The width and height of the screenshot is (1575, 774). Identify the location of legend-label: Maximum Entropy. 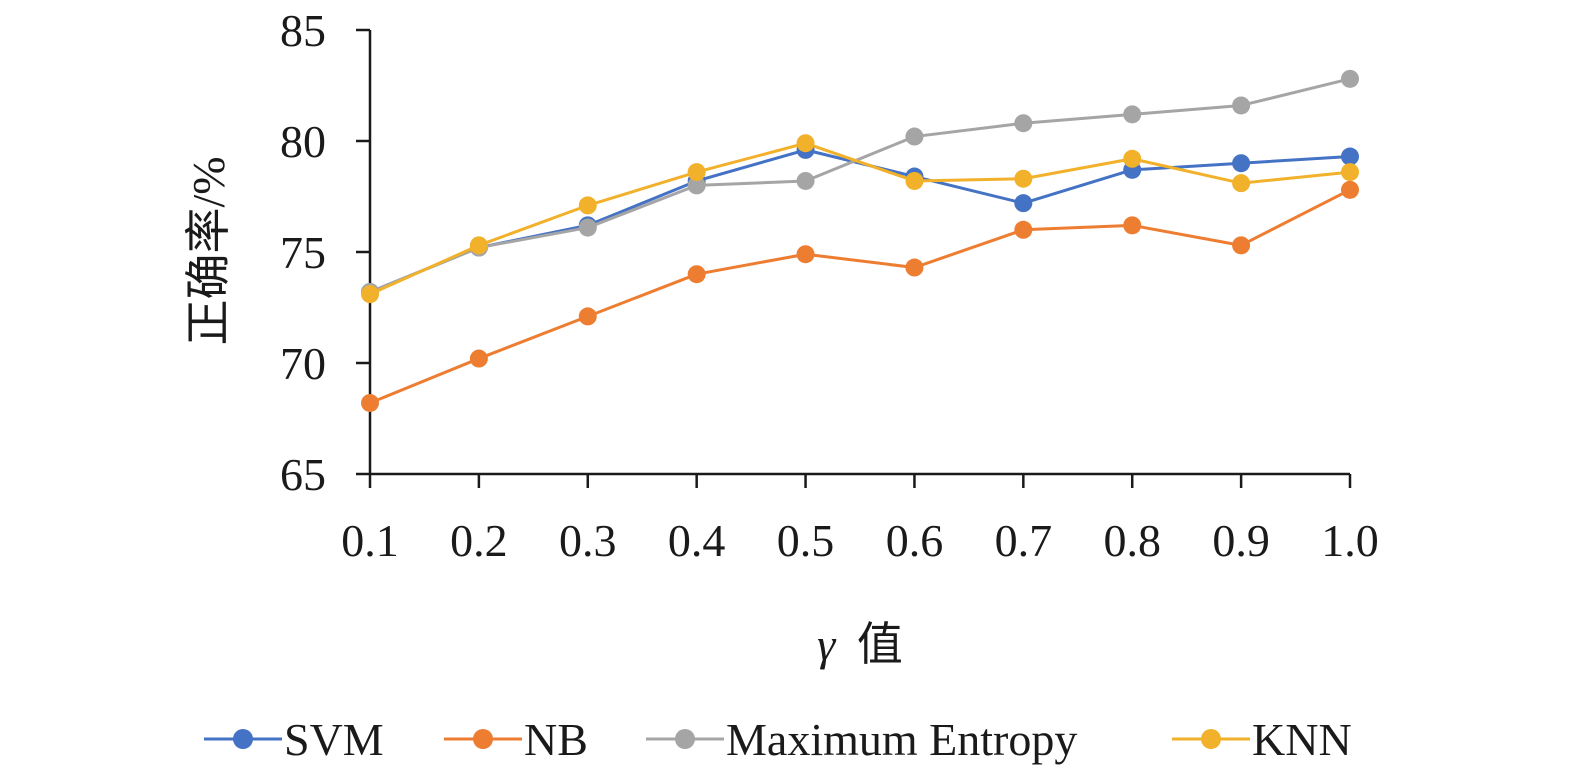
(901, 739).